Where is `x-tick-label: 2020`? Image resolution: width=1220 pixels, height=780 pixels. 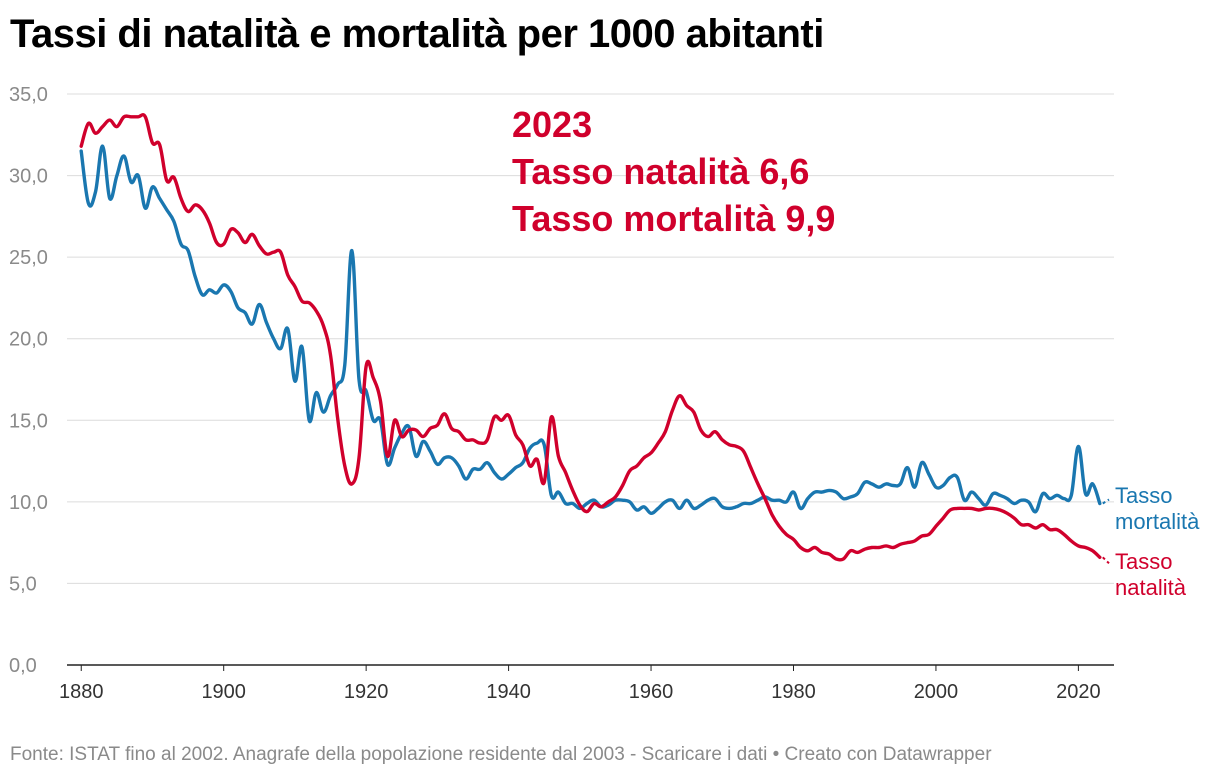
x-tick-label: 2020 is located at coordinates (1078, 692).